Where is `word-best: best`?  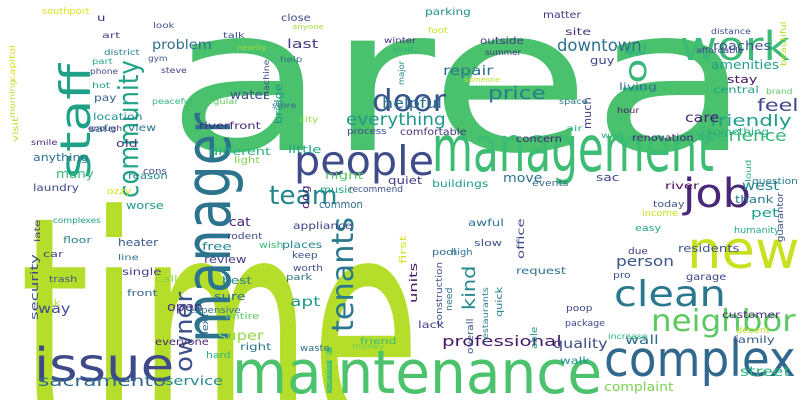
word-best: best is located at coordinates (237, 280).